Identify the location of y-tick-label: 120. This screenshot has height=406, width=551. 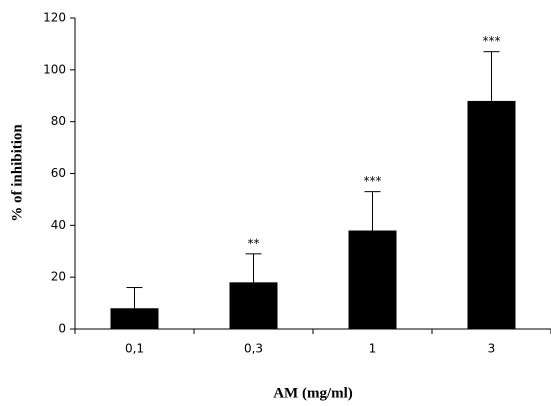
(54, 18).